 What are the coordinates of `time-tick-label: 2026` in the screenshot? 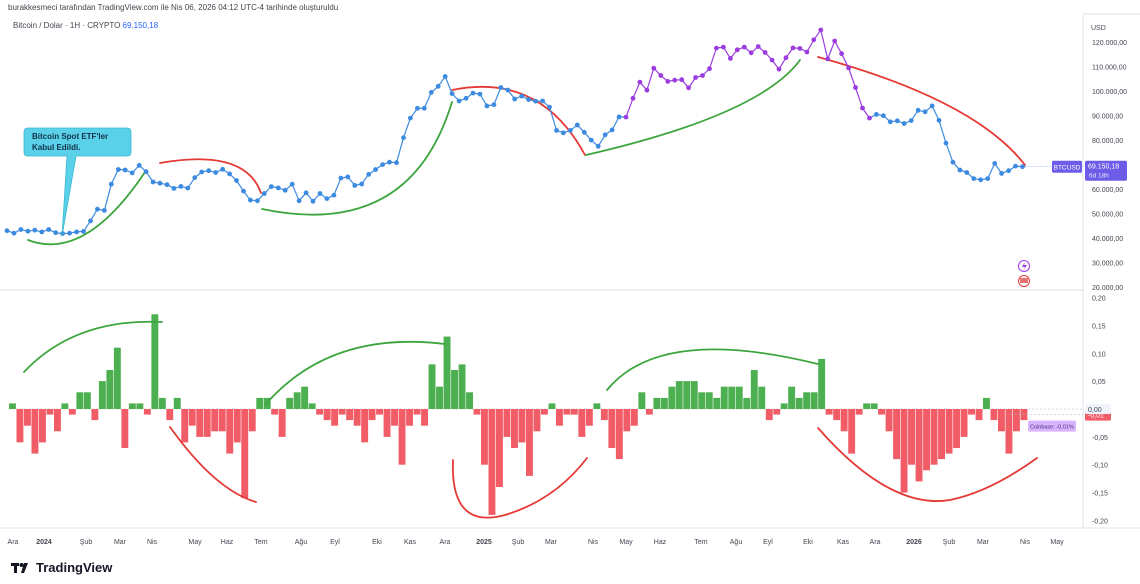 It's located at (914, 542).